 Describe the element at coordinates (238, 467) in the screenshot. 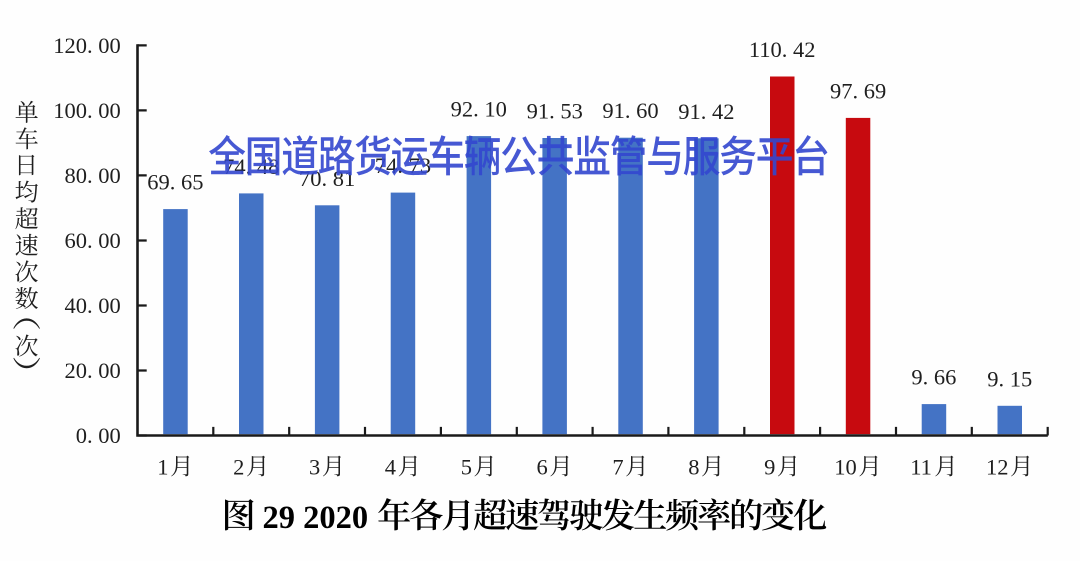

I see `svg-text: 2` at that location.